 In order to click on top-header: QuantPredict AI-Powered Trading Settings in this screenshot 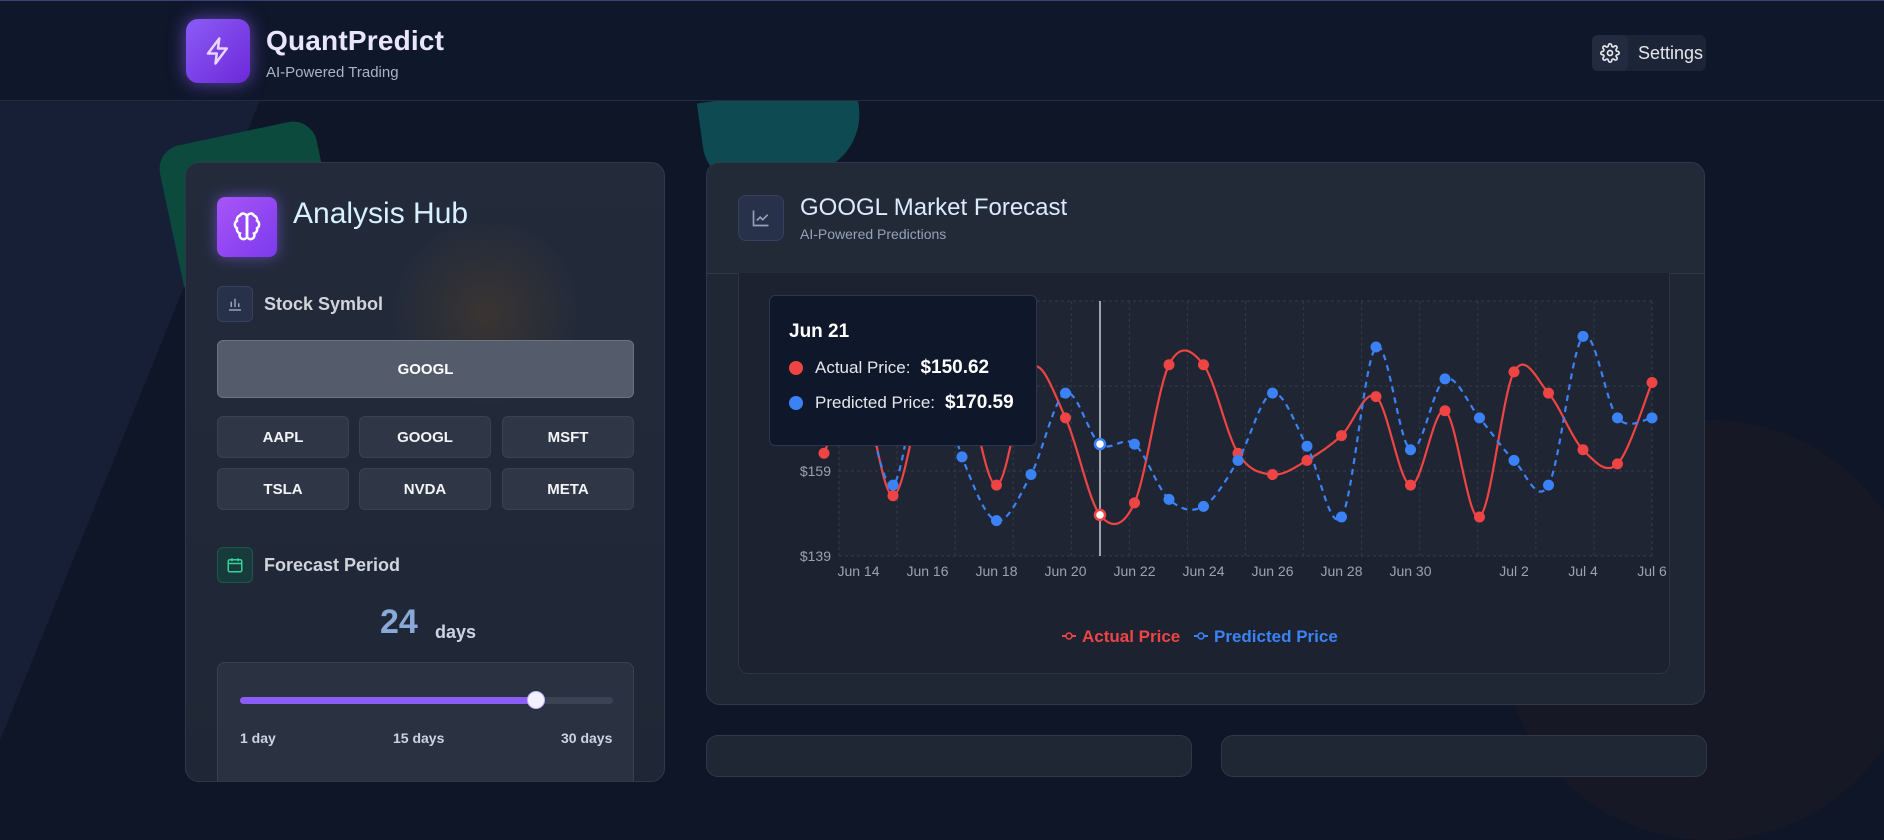, I will do `click(942, 50)`.